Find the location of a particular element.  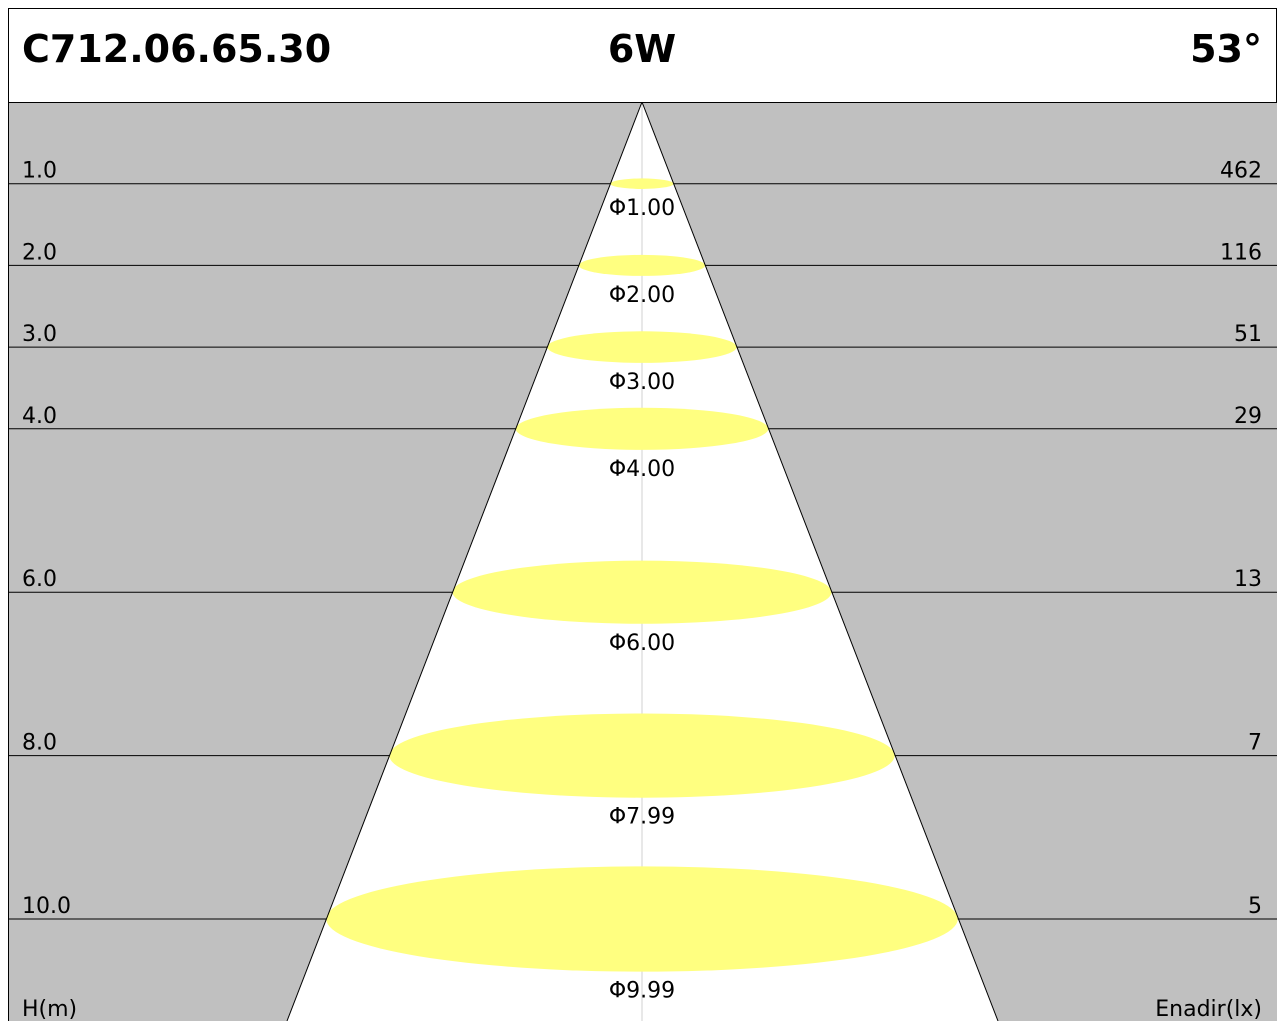

diameter-label: Φ3.00 is located at coordinates (642, 382).